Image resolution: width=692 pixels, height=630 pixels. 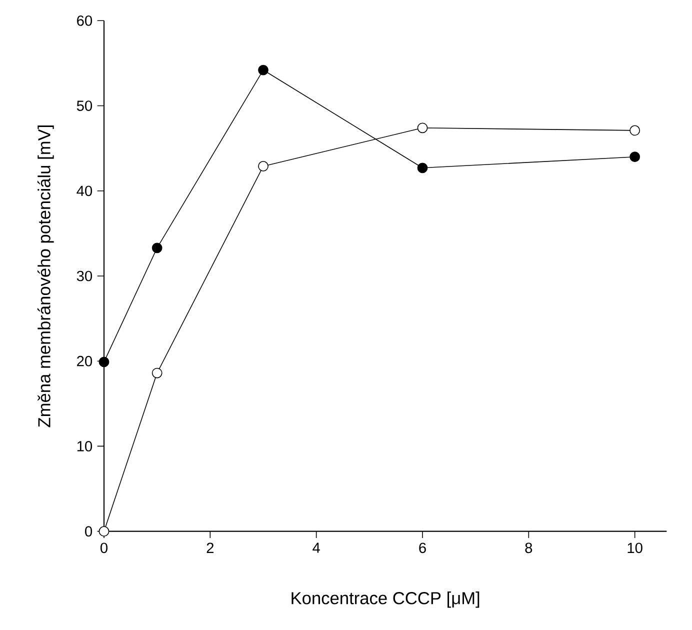 What do you see at coordinates (88, 531) in the screenshot?
I see `y-tick-label: 0` at bounding box center [88, 531].